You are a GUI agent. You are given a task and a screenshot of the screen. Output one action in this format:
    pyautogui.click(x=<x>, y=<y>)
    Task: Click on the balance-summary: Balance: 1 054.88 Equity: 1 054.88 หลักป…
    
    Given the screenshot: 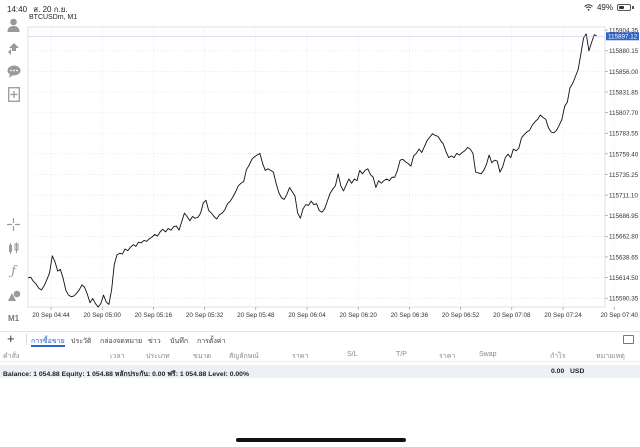 What is the action you would take?
    pyautogui.click(x=126, y=374)
    